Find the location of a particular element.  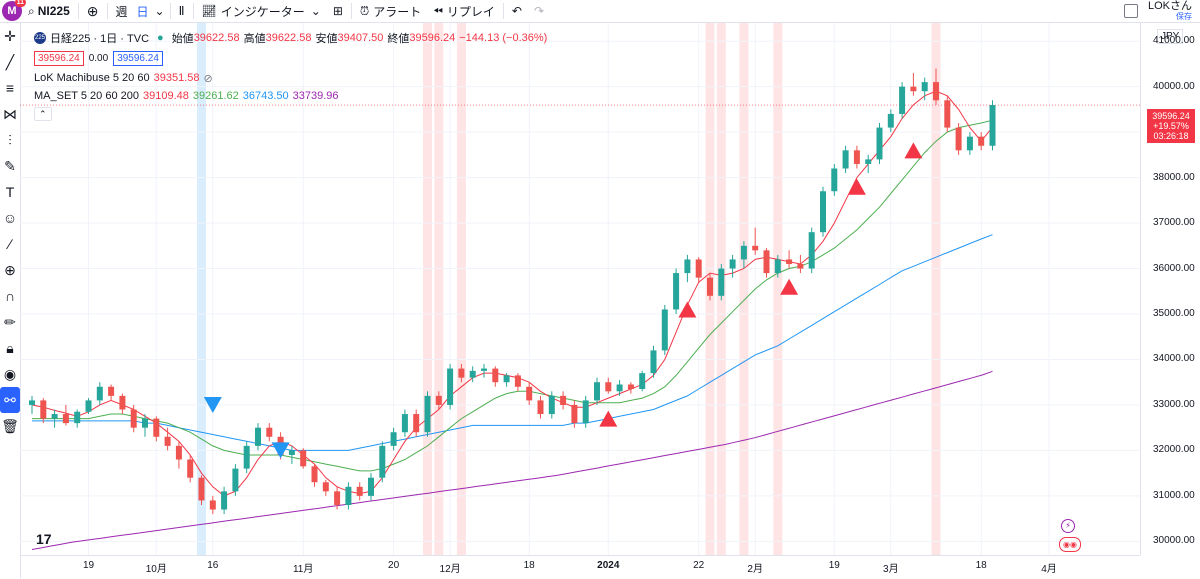

indicator1-name: LoK Machibuse 5 20 60 is located at coordinates (92, 78).